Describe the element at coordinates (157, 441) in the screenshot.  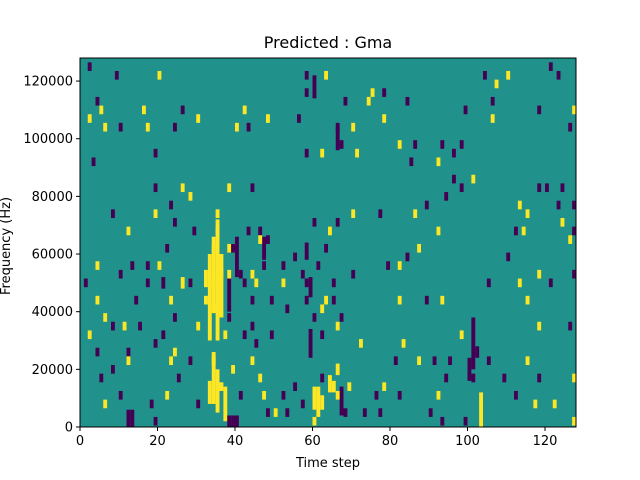
I see `x-tick-label: 20` at that location.